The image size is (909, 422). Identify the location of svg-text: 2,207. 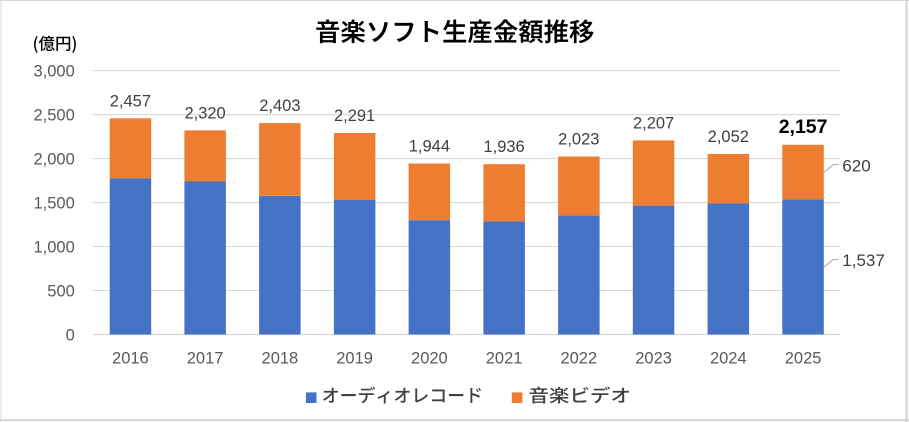
(653, 123).